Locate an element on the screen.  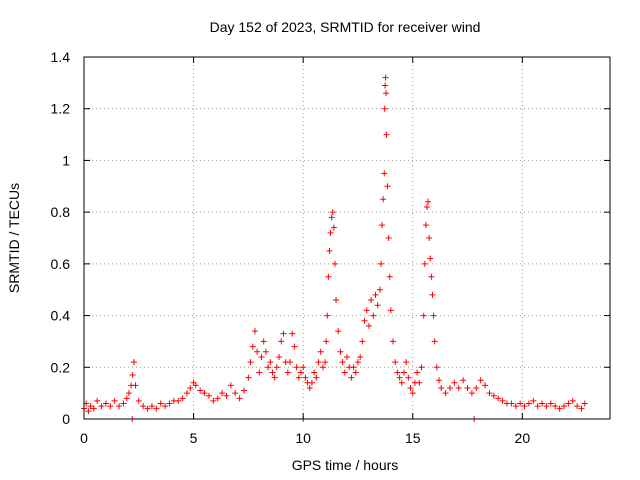
y-tick-label: 0.2 is located at coordinates (61, 367).